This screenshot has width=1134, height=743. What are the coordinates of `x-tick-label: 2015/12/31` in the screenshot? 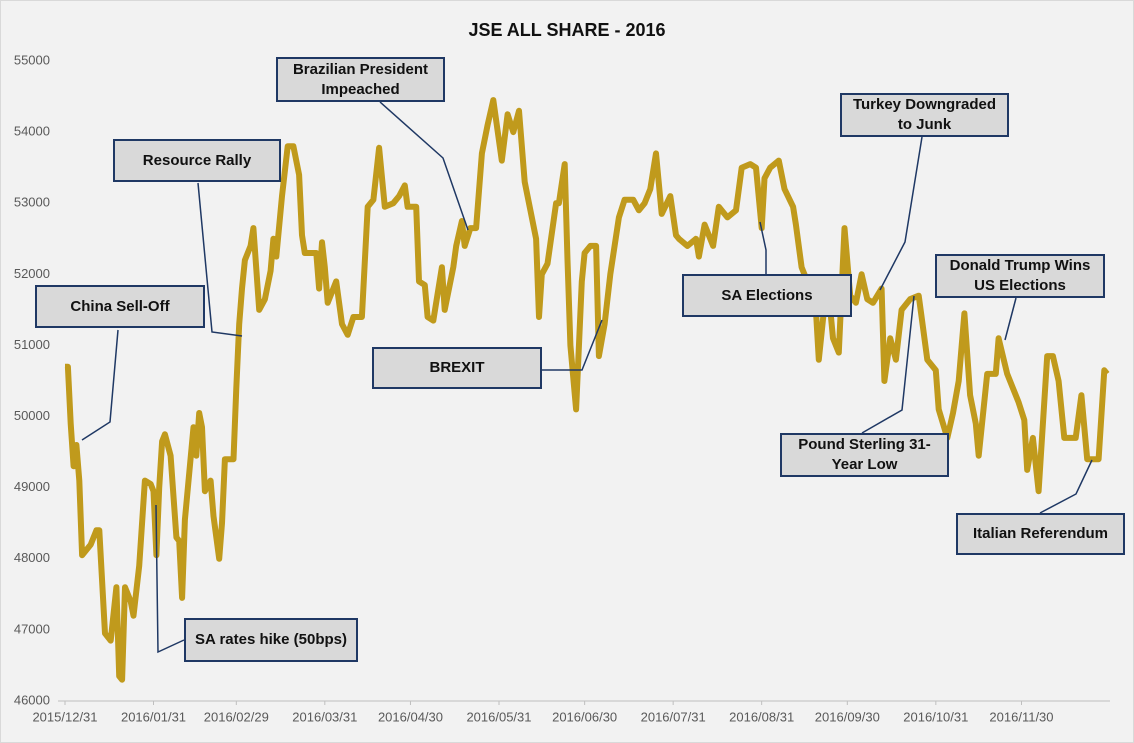 It's located at (64, 716).